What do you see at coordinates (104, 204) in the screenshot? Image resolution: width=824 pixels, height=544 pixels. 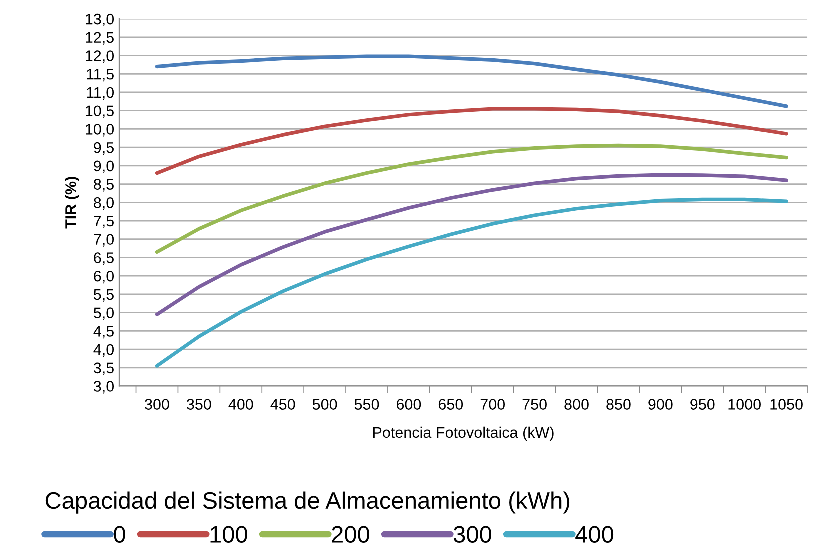 I see `y-tick-label: 8,0` at bounding box center [104, 204].